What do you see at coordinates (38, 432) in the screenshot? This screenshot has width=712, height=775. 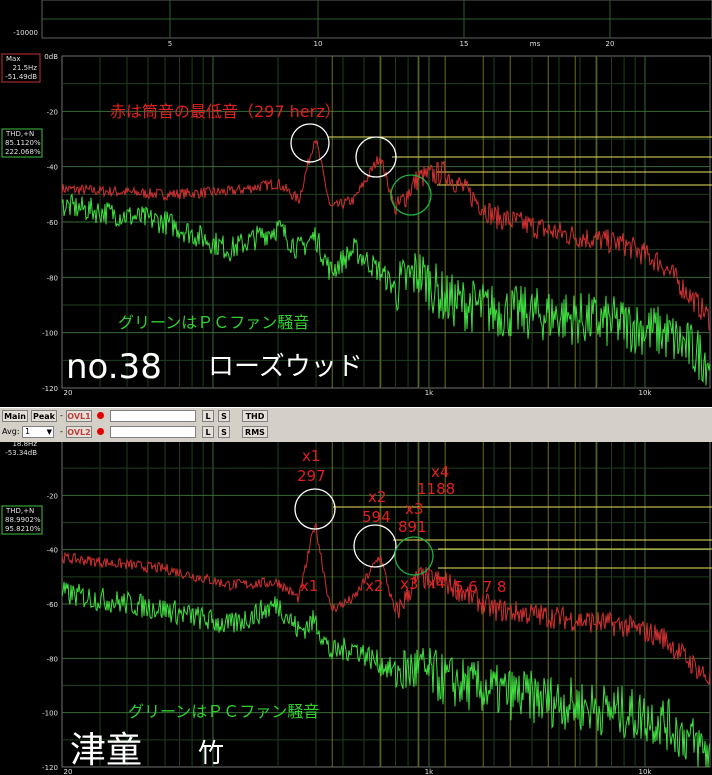 I see `avg-select: 1 ▼` at bounding box center [38, 432].